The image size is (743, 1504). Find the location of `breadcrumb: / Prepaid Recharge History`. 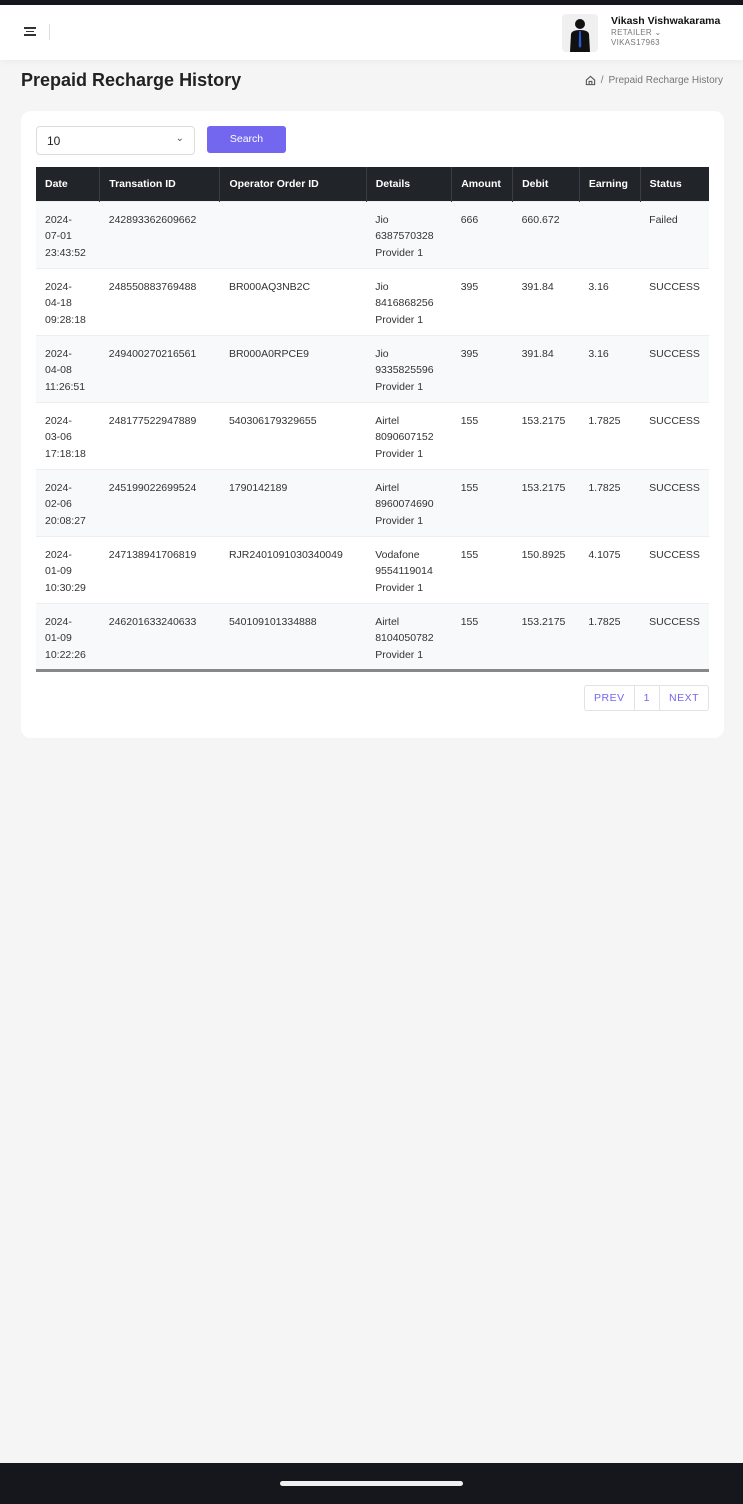

breadcrumb: / Prepaid Recharge History is located at coordinates (654, 80).